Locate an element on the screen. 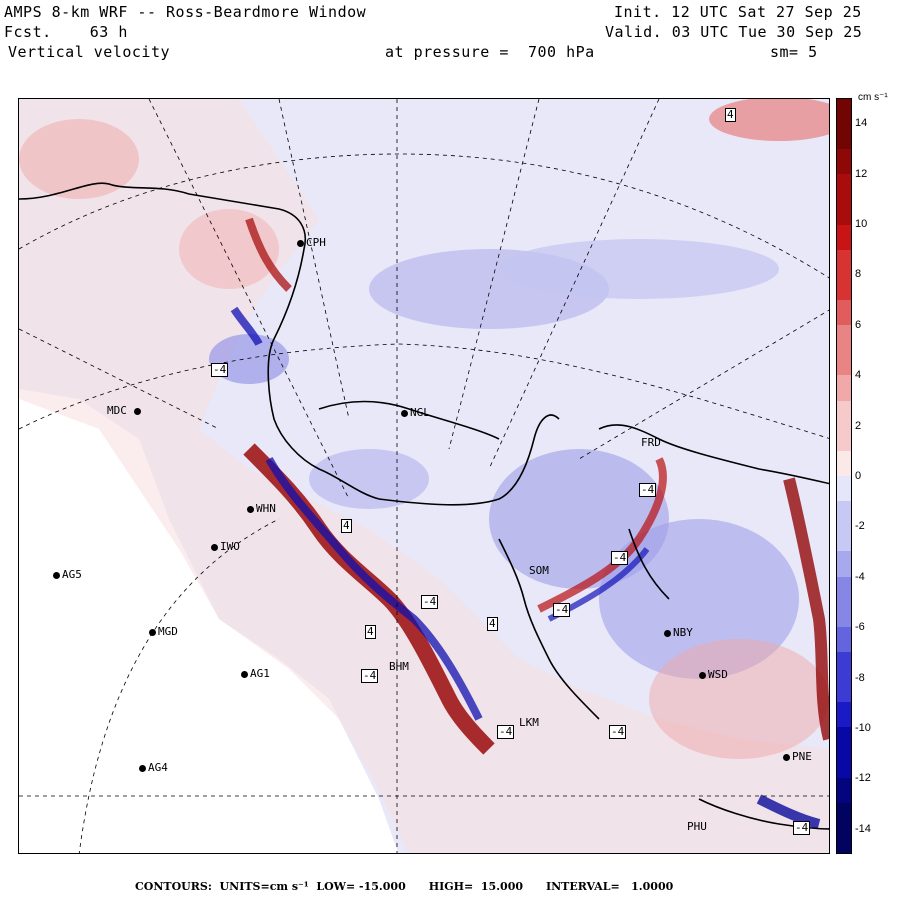 This screenshot has height=900, width=900. station-label: WHN is located at coordinates (266, 508).